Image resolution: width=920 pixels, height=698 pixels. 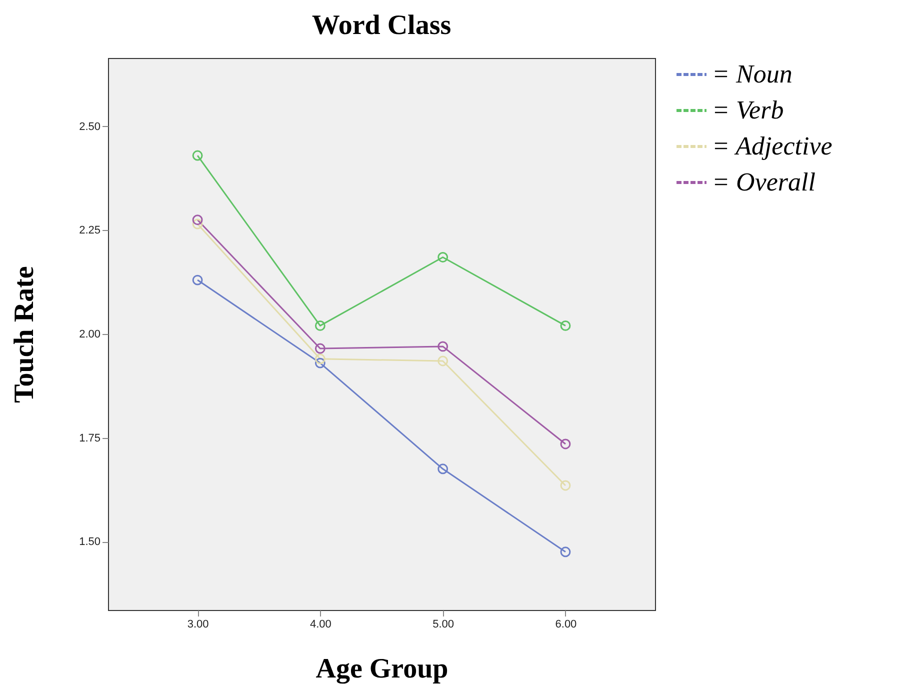 What do you see at coordinates (752, 74) in the screenshot?
I see `legend-label: = Noun` at bounding box center [752, 74].